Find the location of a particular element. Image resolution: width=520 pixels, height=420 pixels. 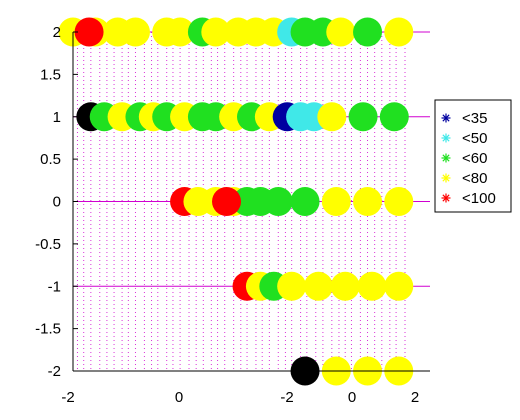

y-tick-label-4: 0 is located at coordinates (57, 202).